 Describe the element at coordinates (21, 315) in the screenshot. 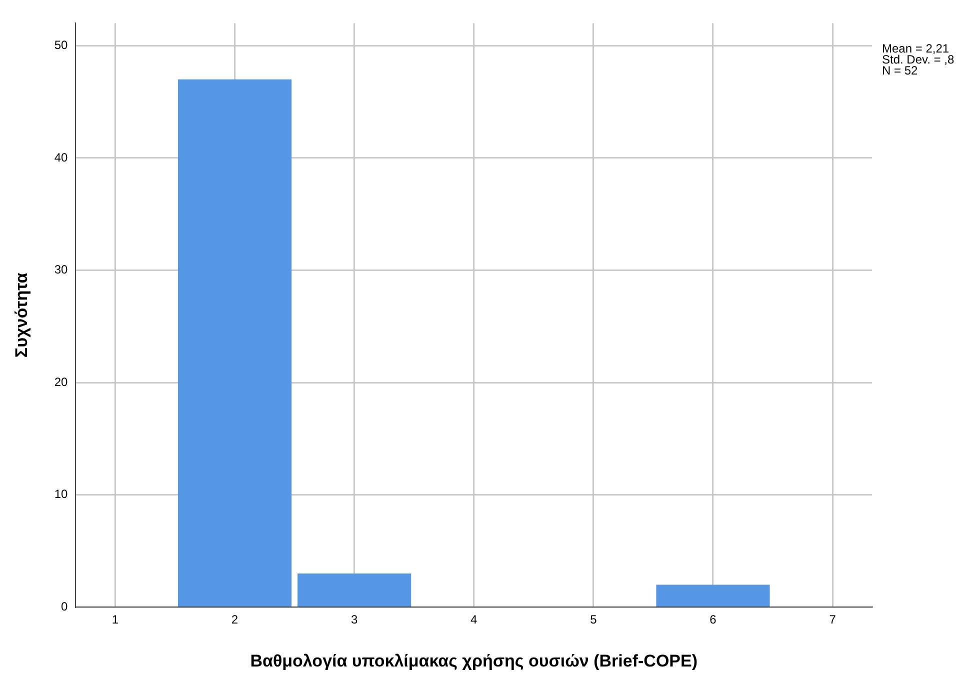

I see `y-axis-title: Συχνότητα` at that location.